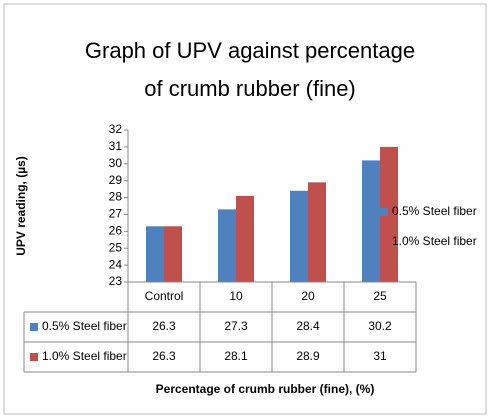 The width and height of the screenshot is (490, 418). Describe the element at coordinates (84, 356) in the screenshot. I see `table-row-label: 1.0% Steel fiber` at that location.